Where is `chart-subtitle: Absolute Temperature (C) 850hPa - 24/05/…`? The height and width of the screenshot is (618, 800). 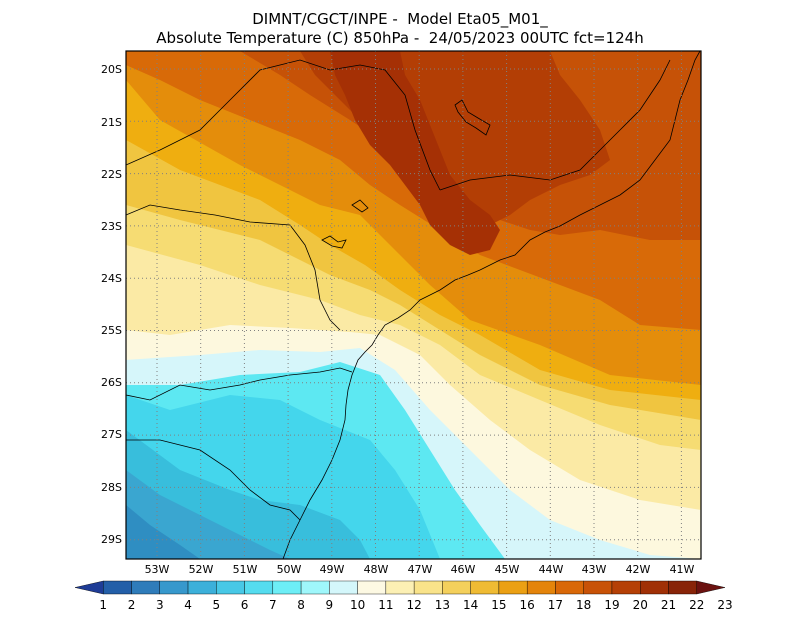
chart-subtitle: Absolute Temperature (C) 850hPa - 24/05/… is located at coordinates (400, 38).